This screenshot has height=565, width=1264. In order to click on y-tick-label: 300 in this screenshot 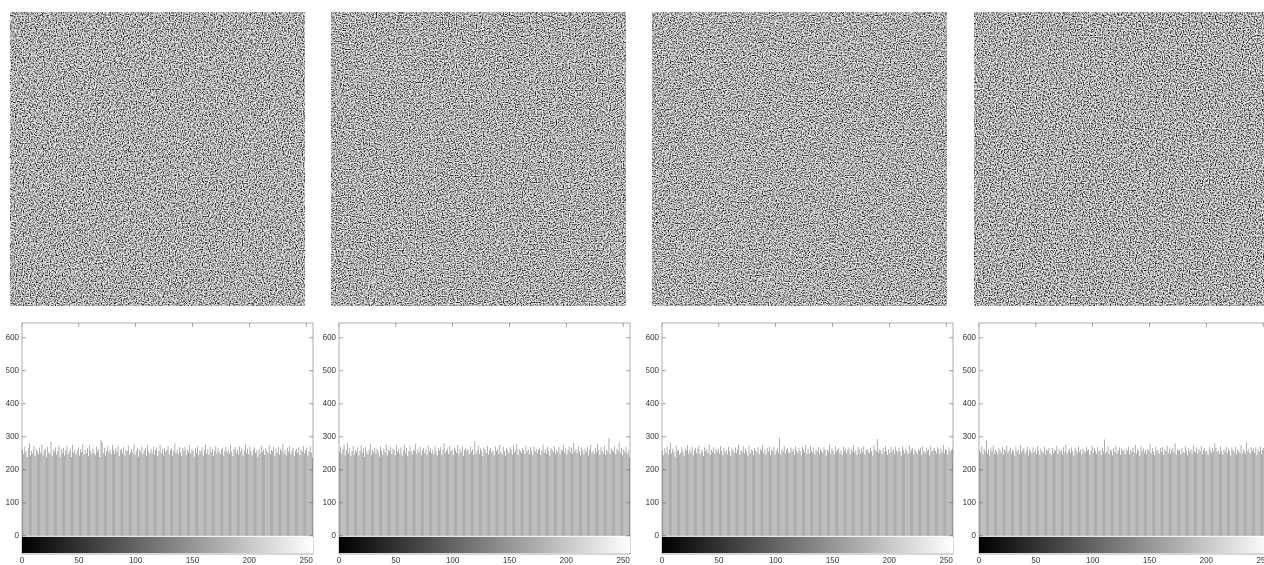, I will do `click(13, 436)`.